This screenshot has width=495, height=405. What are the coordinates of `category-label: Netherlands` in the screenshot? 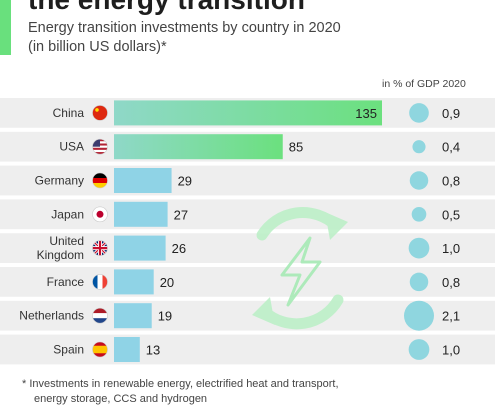 It's located at (51, 316).